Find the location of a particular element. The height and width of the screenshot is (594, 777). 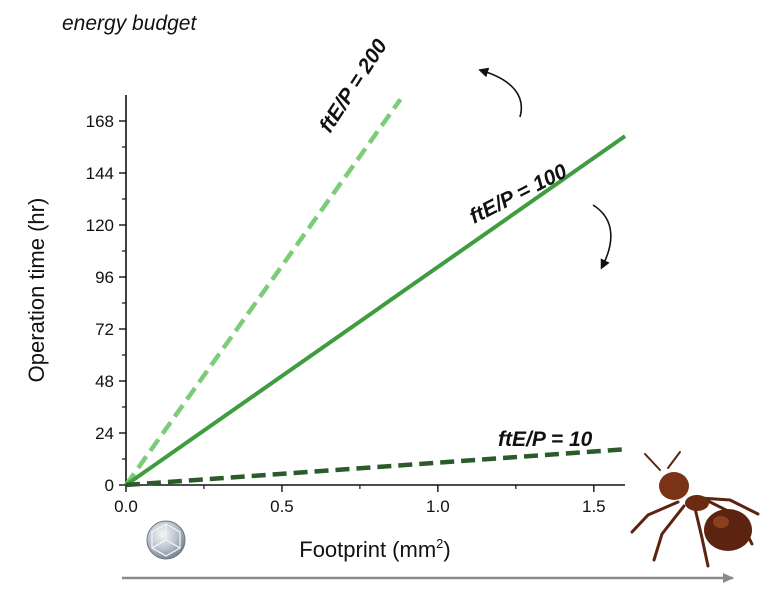

curved-arrow-down-icon is located at coordinates (602, 237).